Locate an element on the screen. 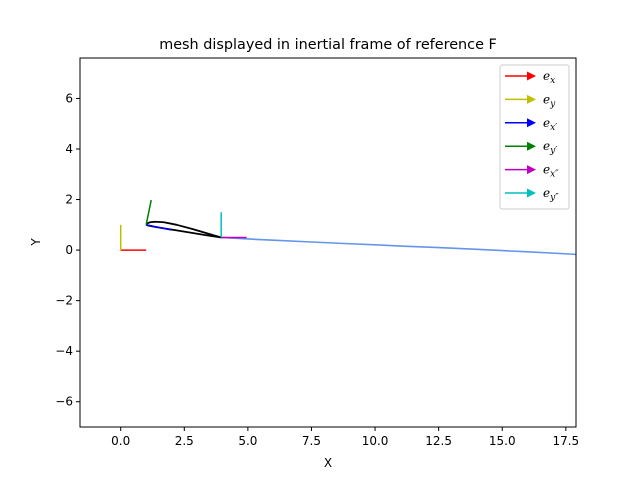 Image resolution: width=640 pixels, height=480 pixels. legend-items: ex ey ex′ ey′ ex″ ey″ is located at coordinates (532, 136).